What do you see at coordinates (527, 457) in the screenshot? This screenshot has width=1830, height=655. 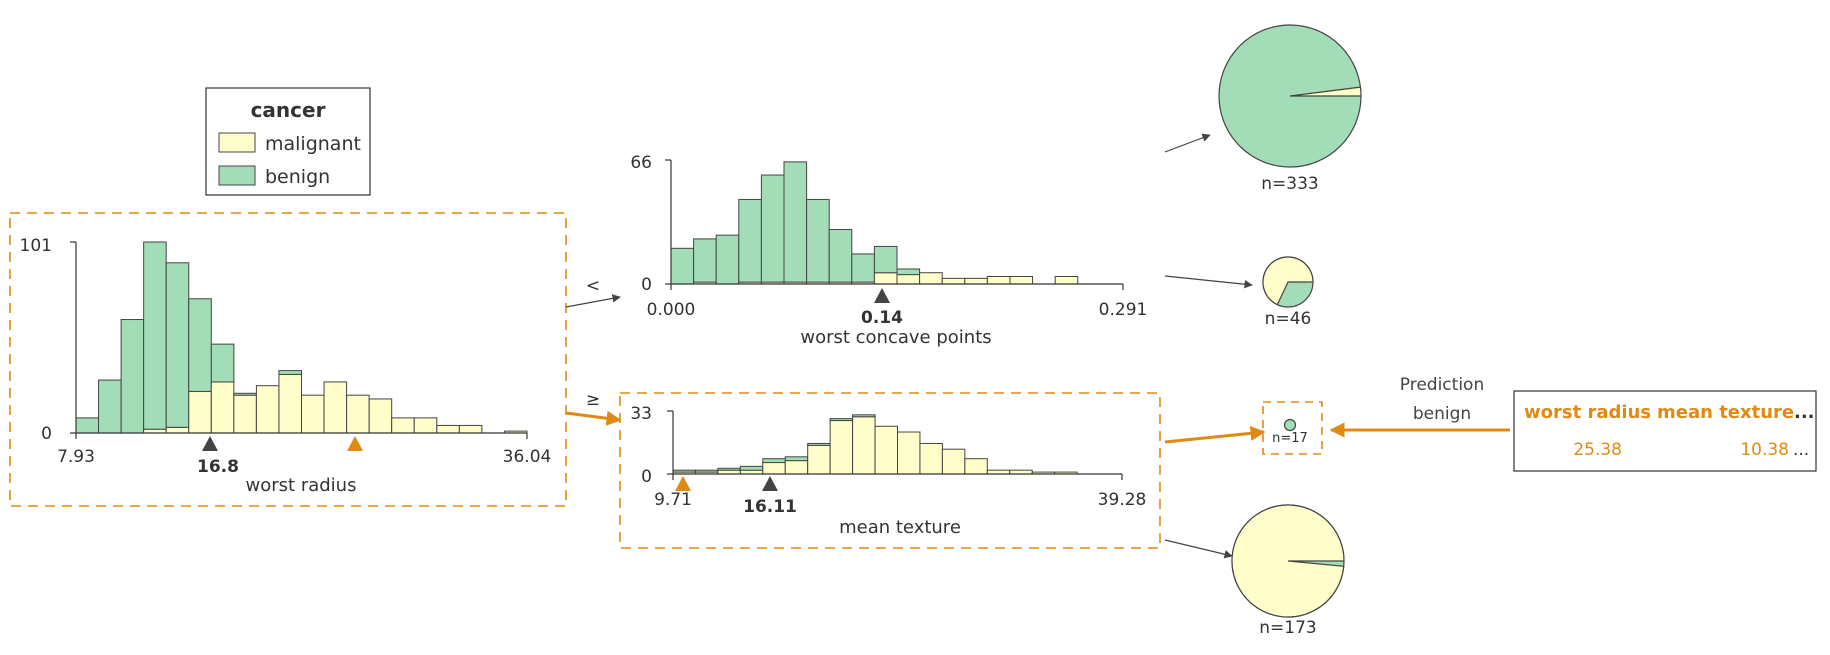 I see `root-xmax-label: 36.04` at bounding box center [527, 457].